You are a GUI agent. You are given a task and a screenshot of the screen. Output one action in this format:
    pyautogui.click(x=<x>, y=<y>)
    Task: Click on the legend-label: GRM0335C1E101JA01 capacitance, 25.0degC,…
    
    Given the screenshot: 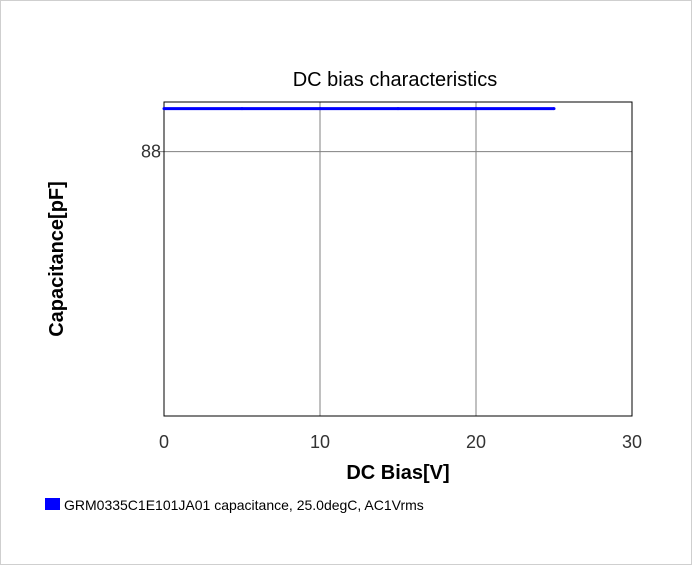 What is the action you would take?
    pyautogui.click(x=244, y=505)
    